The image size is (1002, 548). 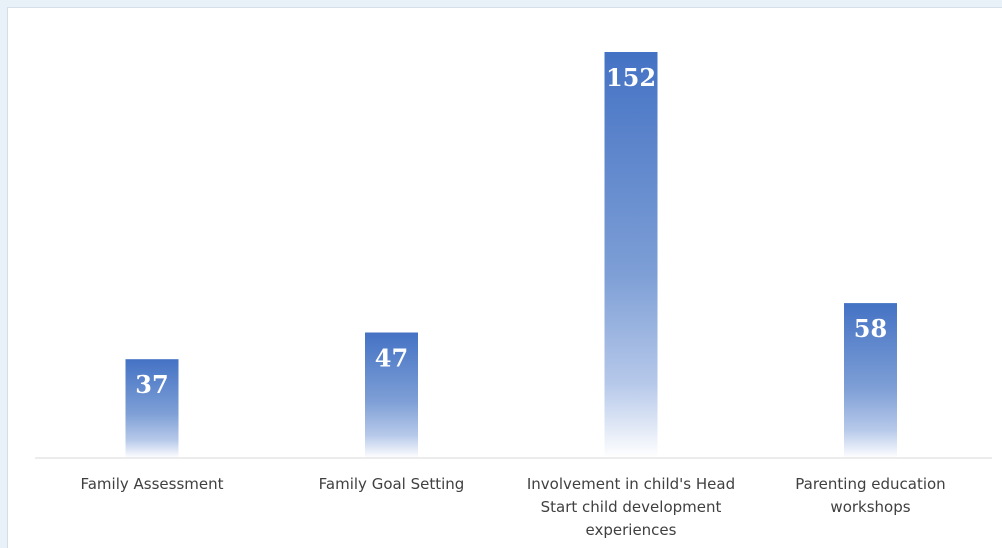 What do you see at coordinates (870, 495) in the screenshot?
I see `category-label-4: Parenting education workshops` at bounding box center [870, 495].